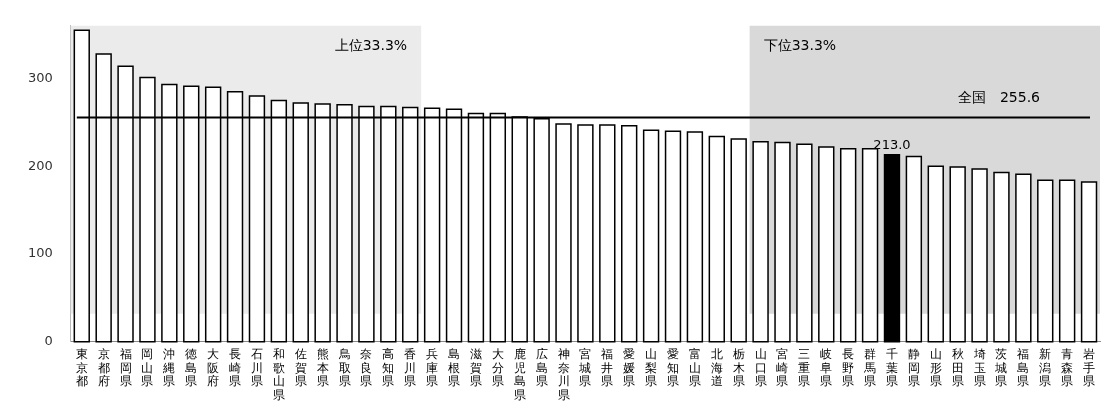  Describe the element at coordinates (103, 367) in the screenshot. I see `x-tick-label: 京都府` at that location.